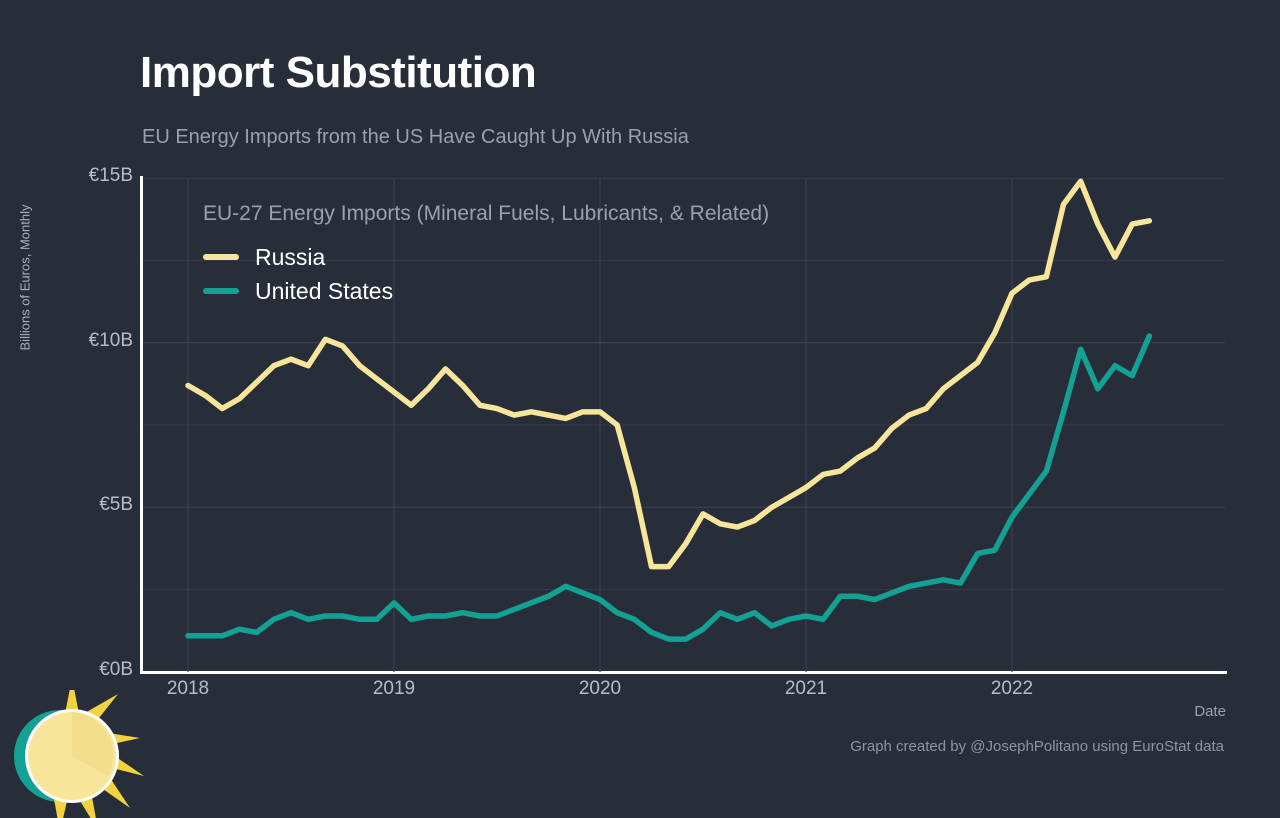  What do you see at coordinates (221, 291) in the screenshot?
I see `legend-swatch-united-states` at bounding box center [221, 291].